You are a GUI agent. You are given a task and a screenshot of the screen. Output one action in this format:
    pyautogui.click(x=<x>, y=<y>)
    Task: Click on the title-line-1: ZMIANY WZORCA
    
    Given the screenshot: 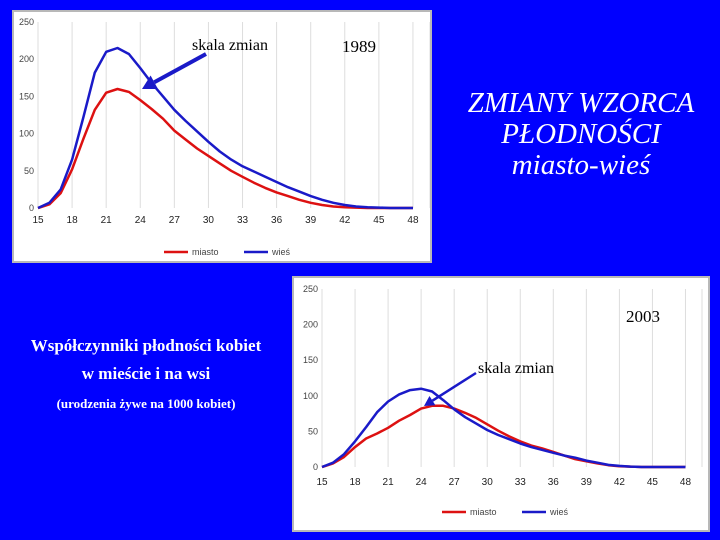 What is the action you would take?
    pyautogui.click(x=581, y=103)
    